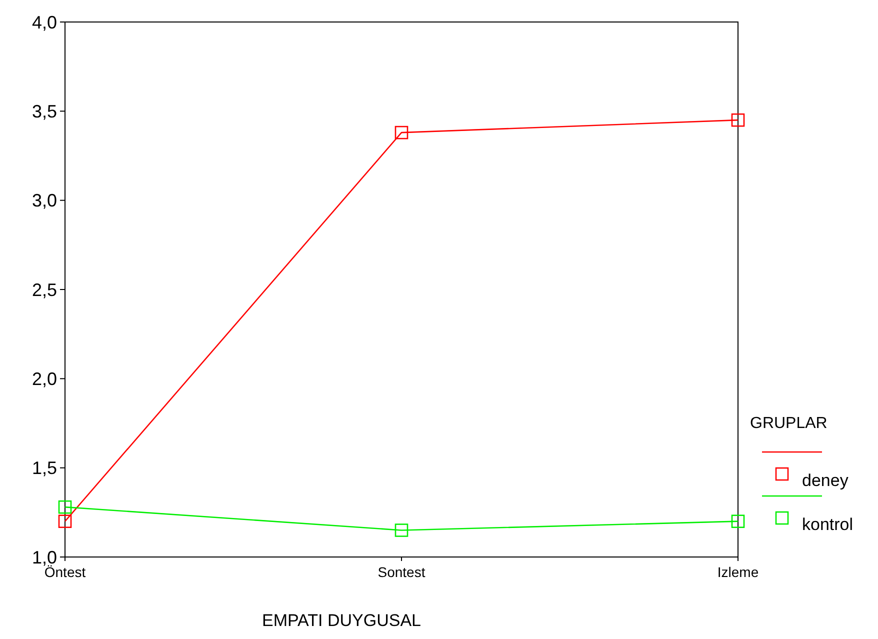  I want to click on y-tick-label: 4,0, so click(44, 22).